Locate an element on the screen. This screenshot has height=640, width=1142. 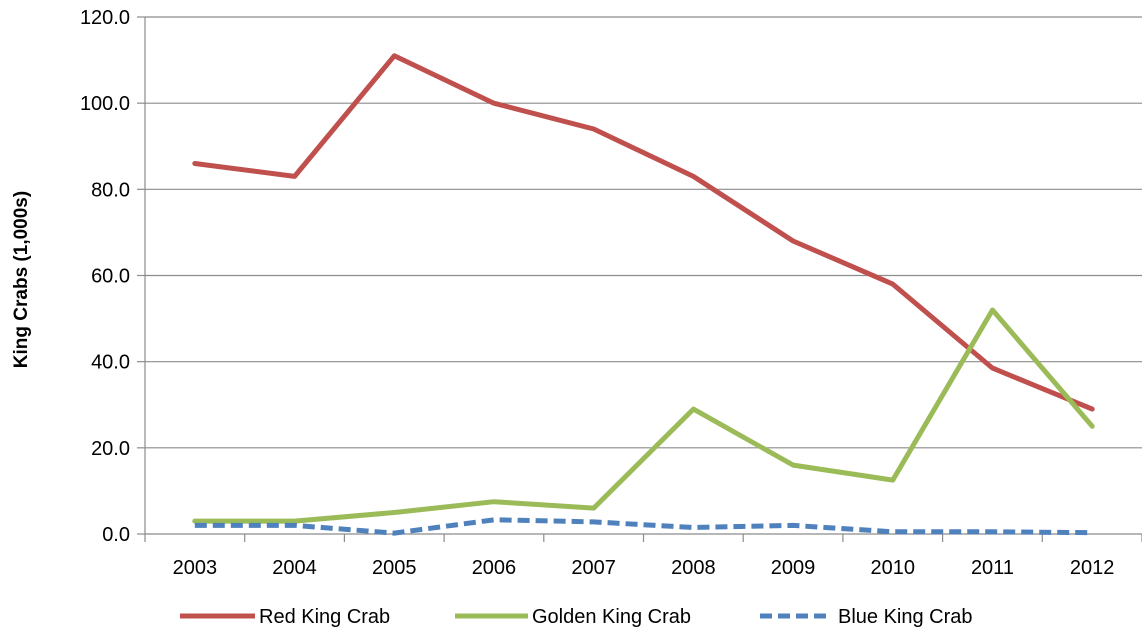
x-tick-label: 2010 is located at coordinates (893, 568).